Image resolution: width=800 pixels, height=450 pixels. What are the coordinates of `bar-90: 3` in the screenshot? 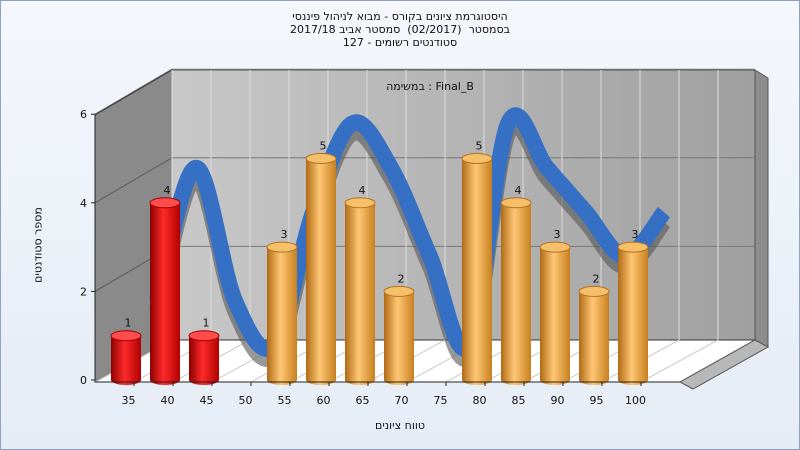 It's located at (555, 306).